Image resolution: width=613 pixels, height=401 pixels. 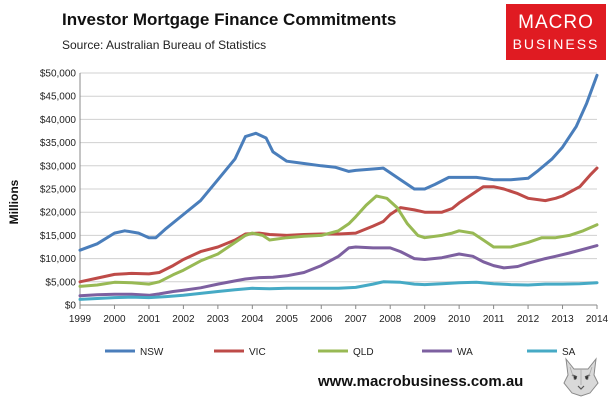 I want to click on x-tick-label: 2013, so click(x=562, y=319).